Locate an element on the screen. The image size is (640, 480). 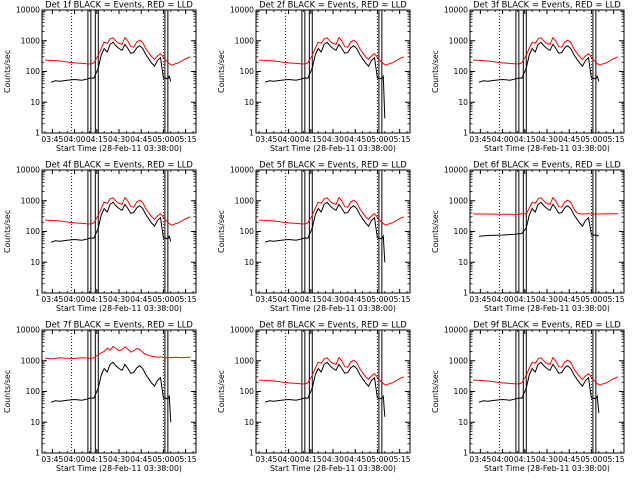
panel-title: Det 4f BLACK = Events, RED = LLD is located at coordinates (119, 165).